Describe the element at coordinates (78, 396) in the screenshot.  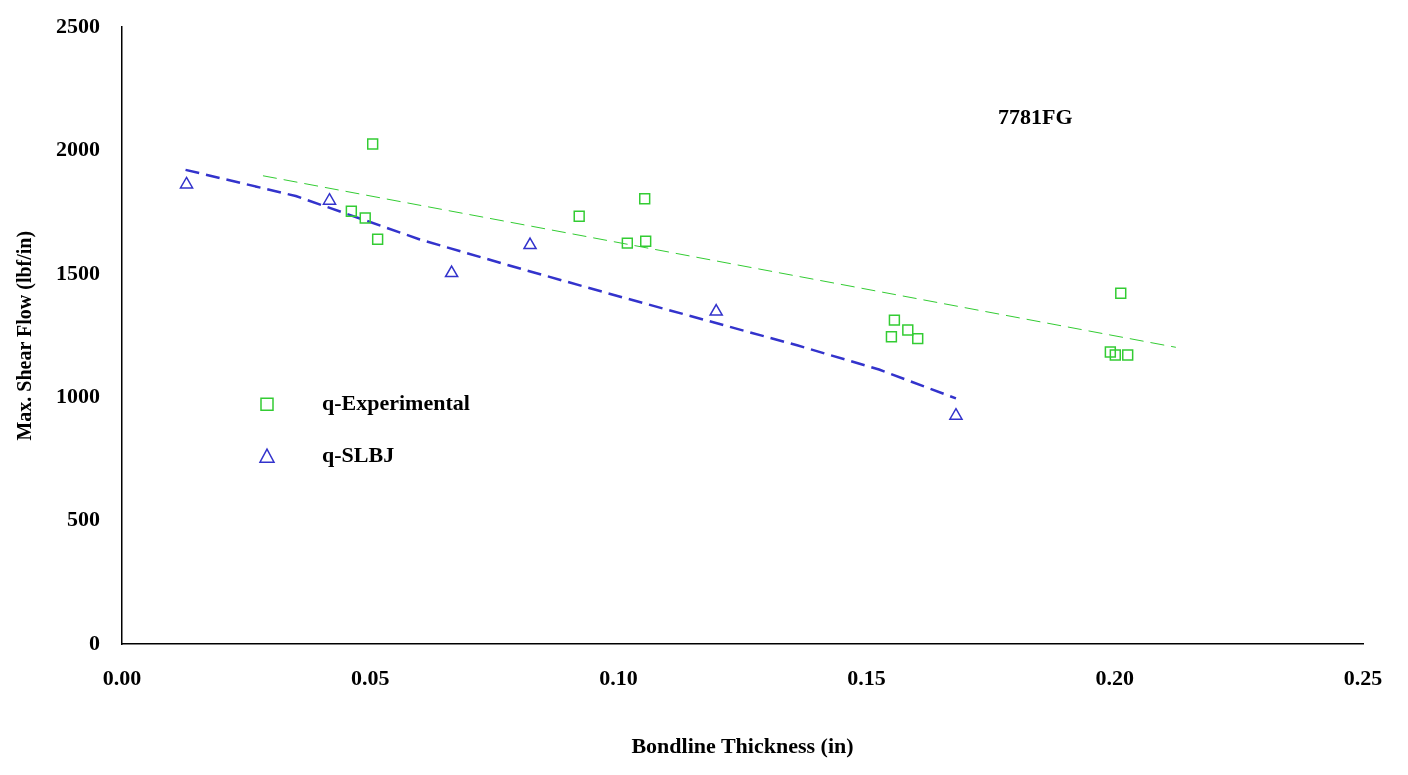
I see `y-tick-label: 1000` at that location.